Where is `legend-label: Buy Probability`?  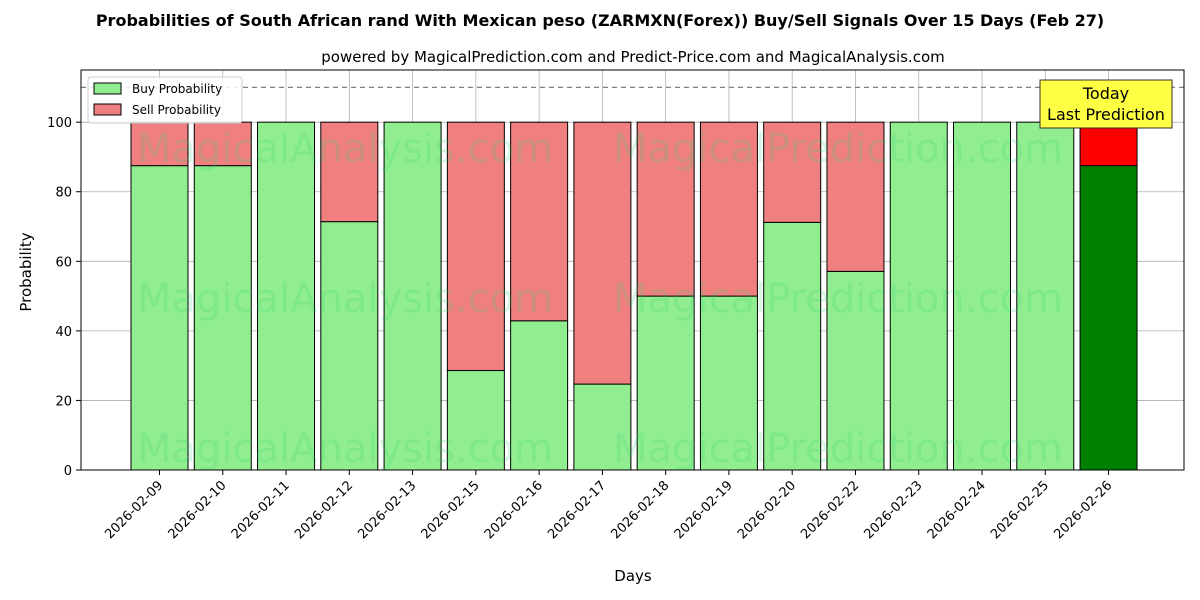
legend-label: Buy Probability is located at coordinates (177, 89).